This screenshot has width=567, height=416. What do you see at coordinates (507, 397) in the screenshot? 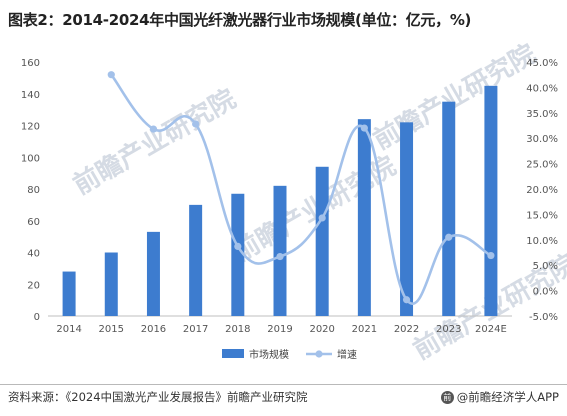
I see `credit-text: @前瞻经济学人APP` at bounding box center [507, 397].